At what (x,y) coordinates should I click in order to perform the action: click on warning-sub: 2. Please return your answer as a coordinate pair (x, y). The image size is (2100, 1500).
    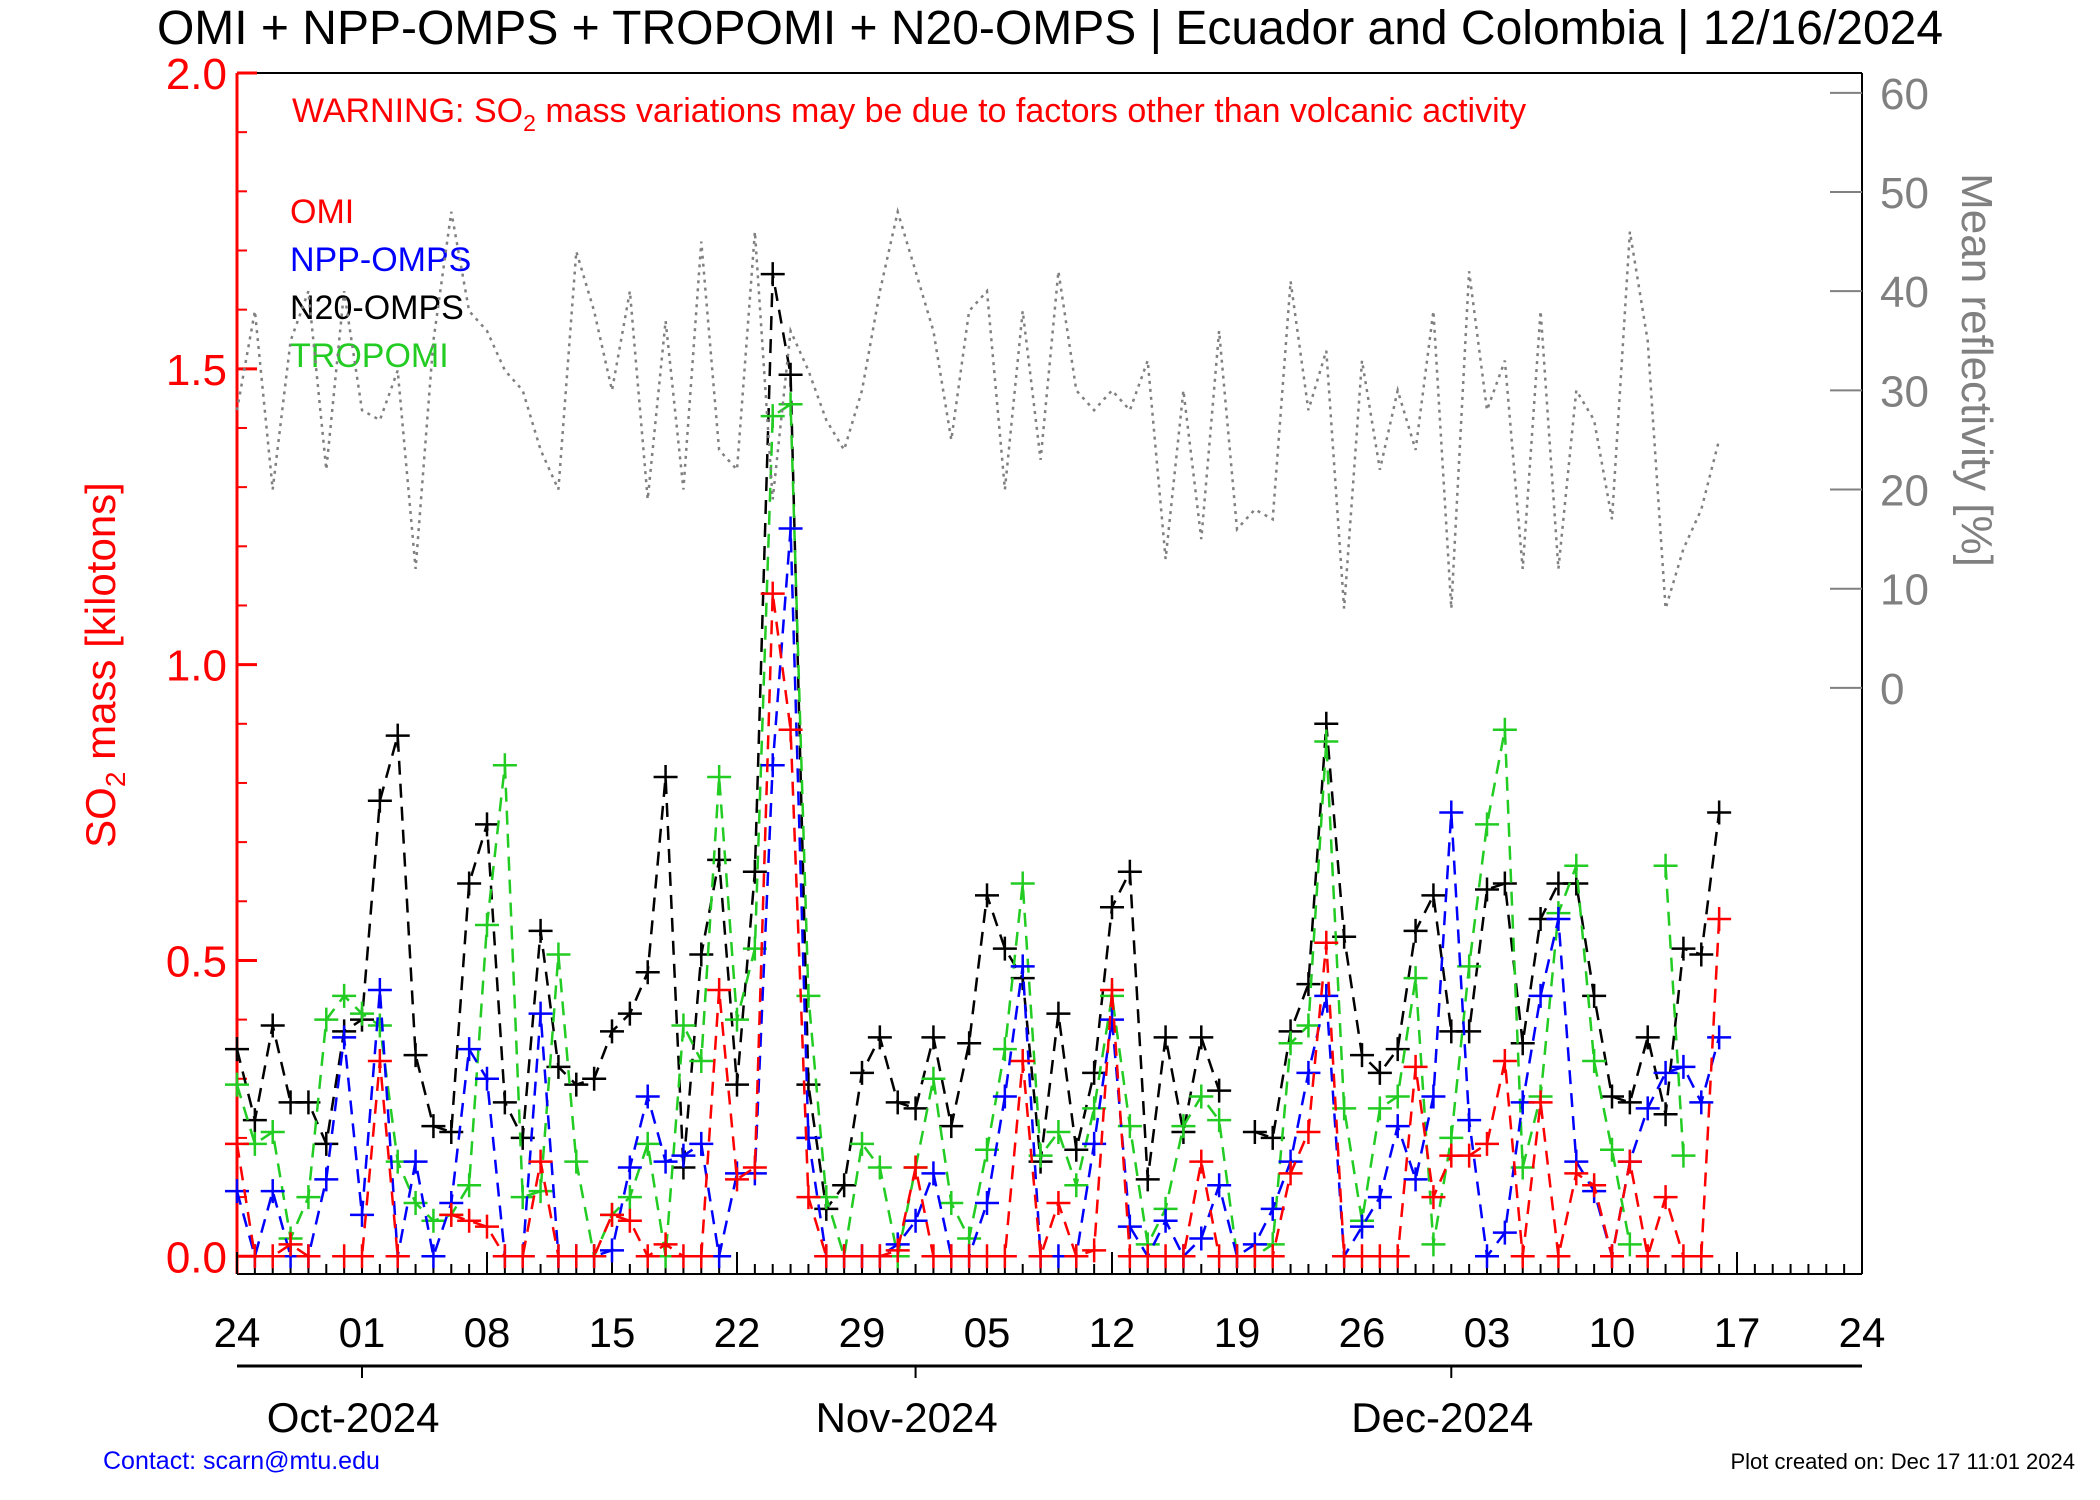
    Looking at the image, I should click on (529, 123).